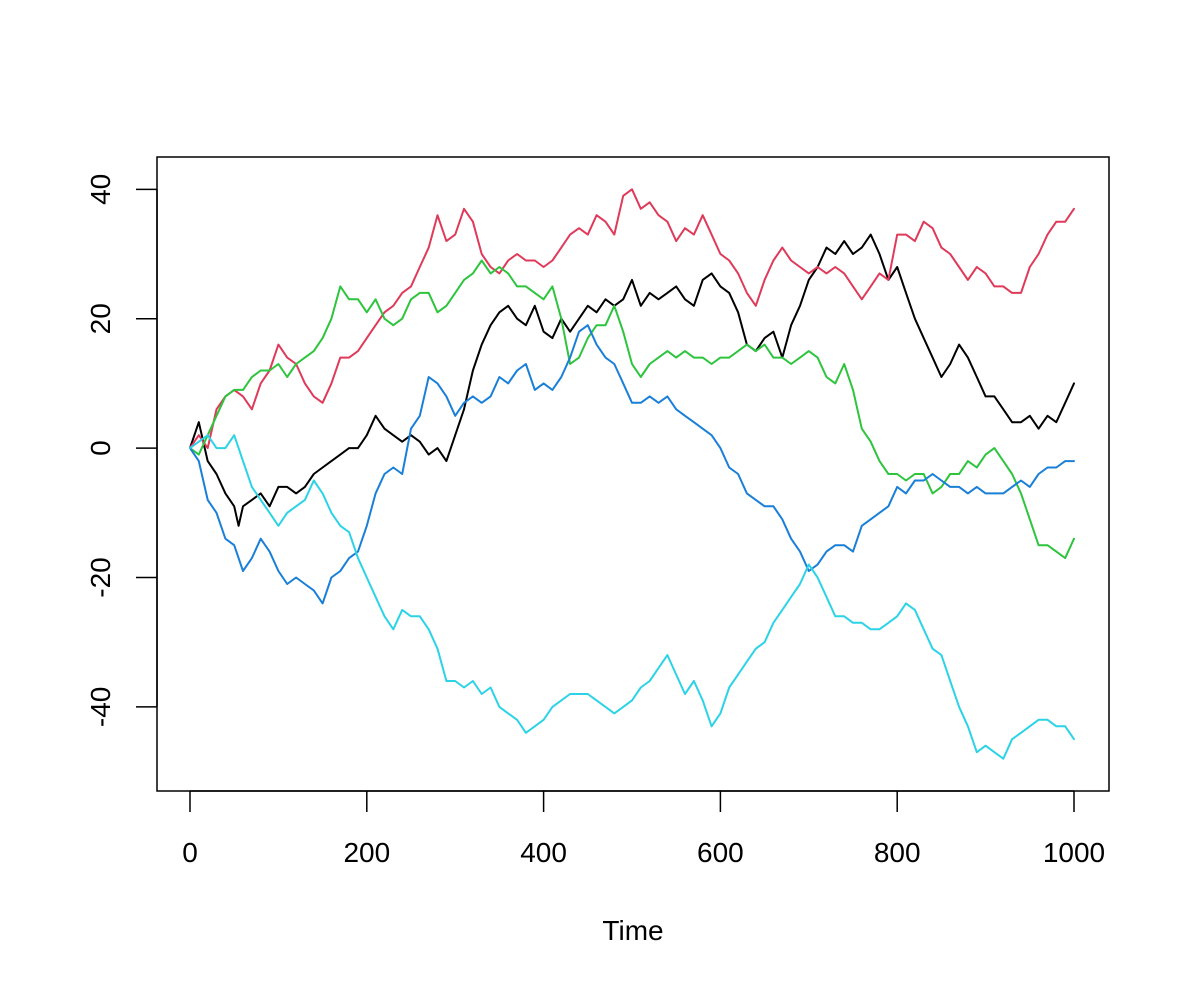 The width and height of the screenshot is (1190, 988). Describe the element at coordinates (100, 577) in the screenshot. I see `y-tick-label: -20` at that location.